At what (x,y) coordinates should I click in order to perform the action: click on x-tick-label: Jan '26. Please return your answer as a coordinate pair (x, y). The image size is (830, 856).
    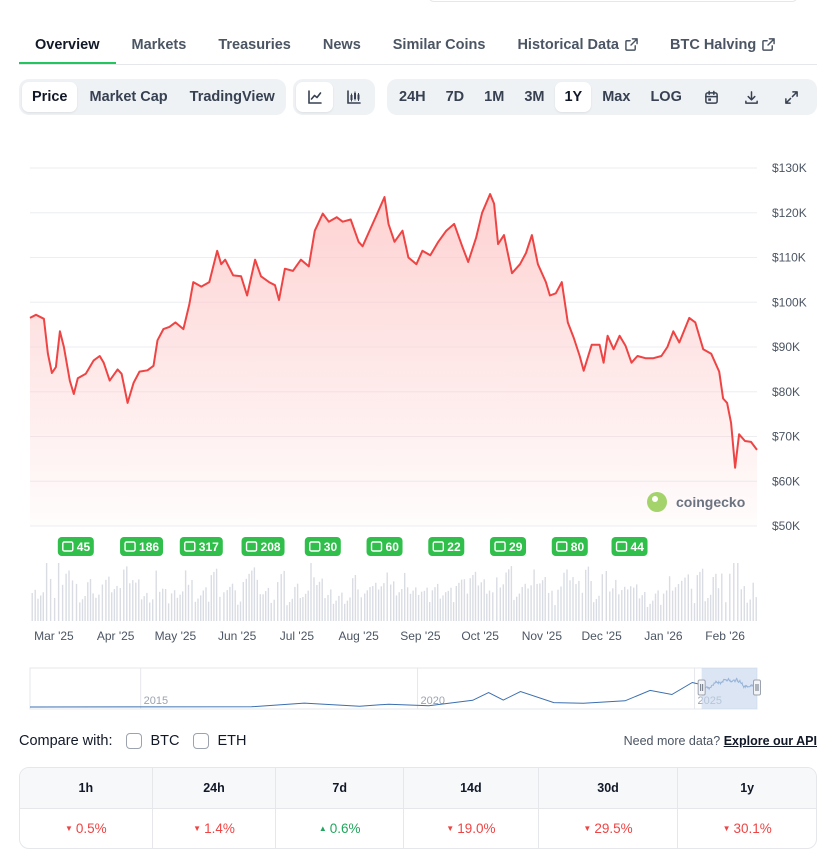
    Looking at the image, I should click on (663, 636).